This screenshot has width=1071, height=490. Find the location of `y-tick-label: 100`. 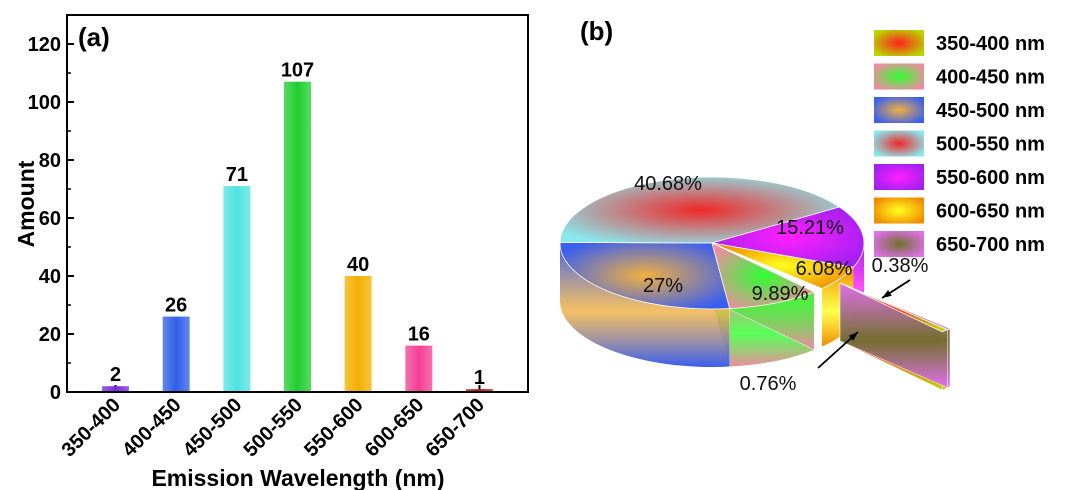

y-tick-label: 100 is located at coordinates (44, 103).